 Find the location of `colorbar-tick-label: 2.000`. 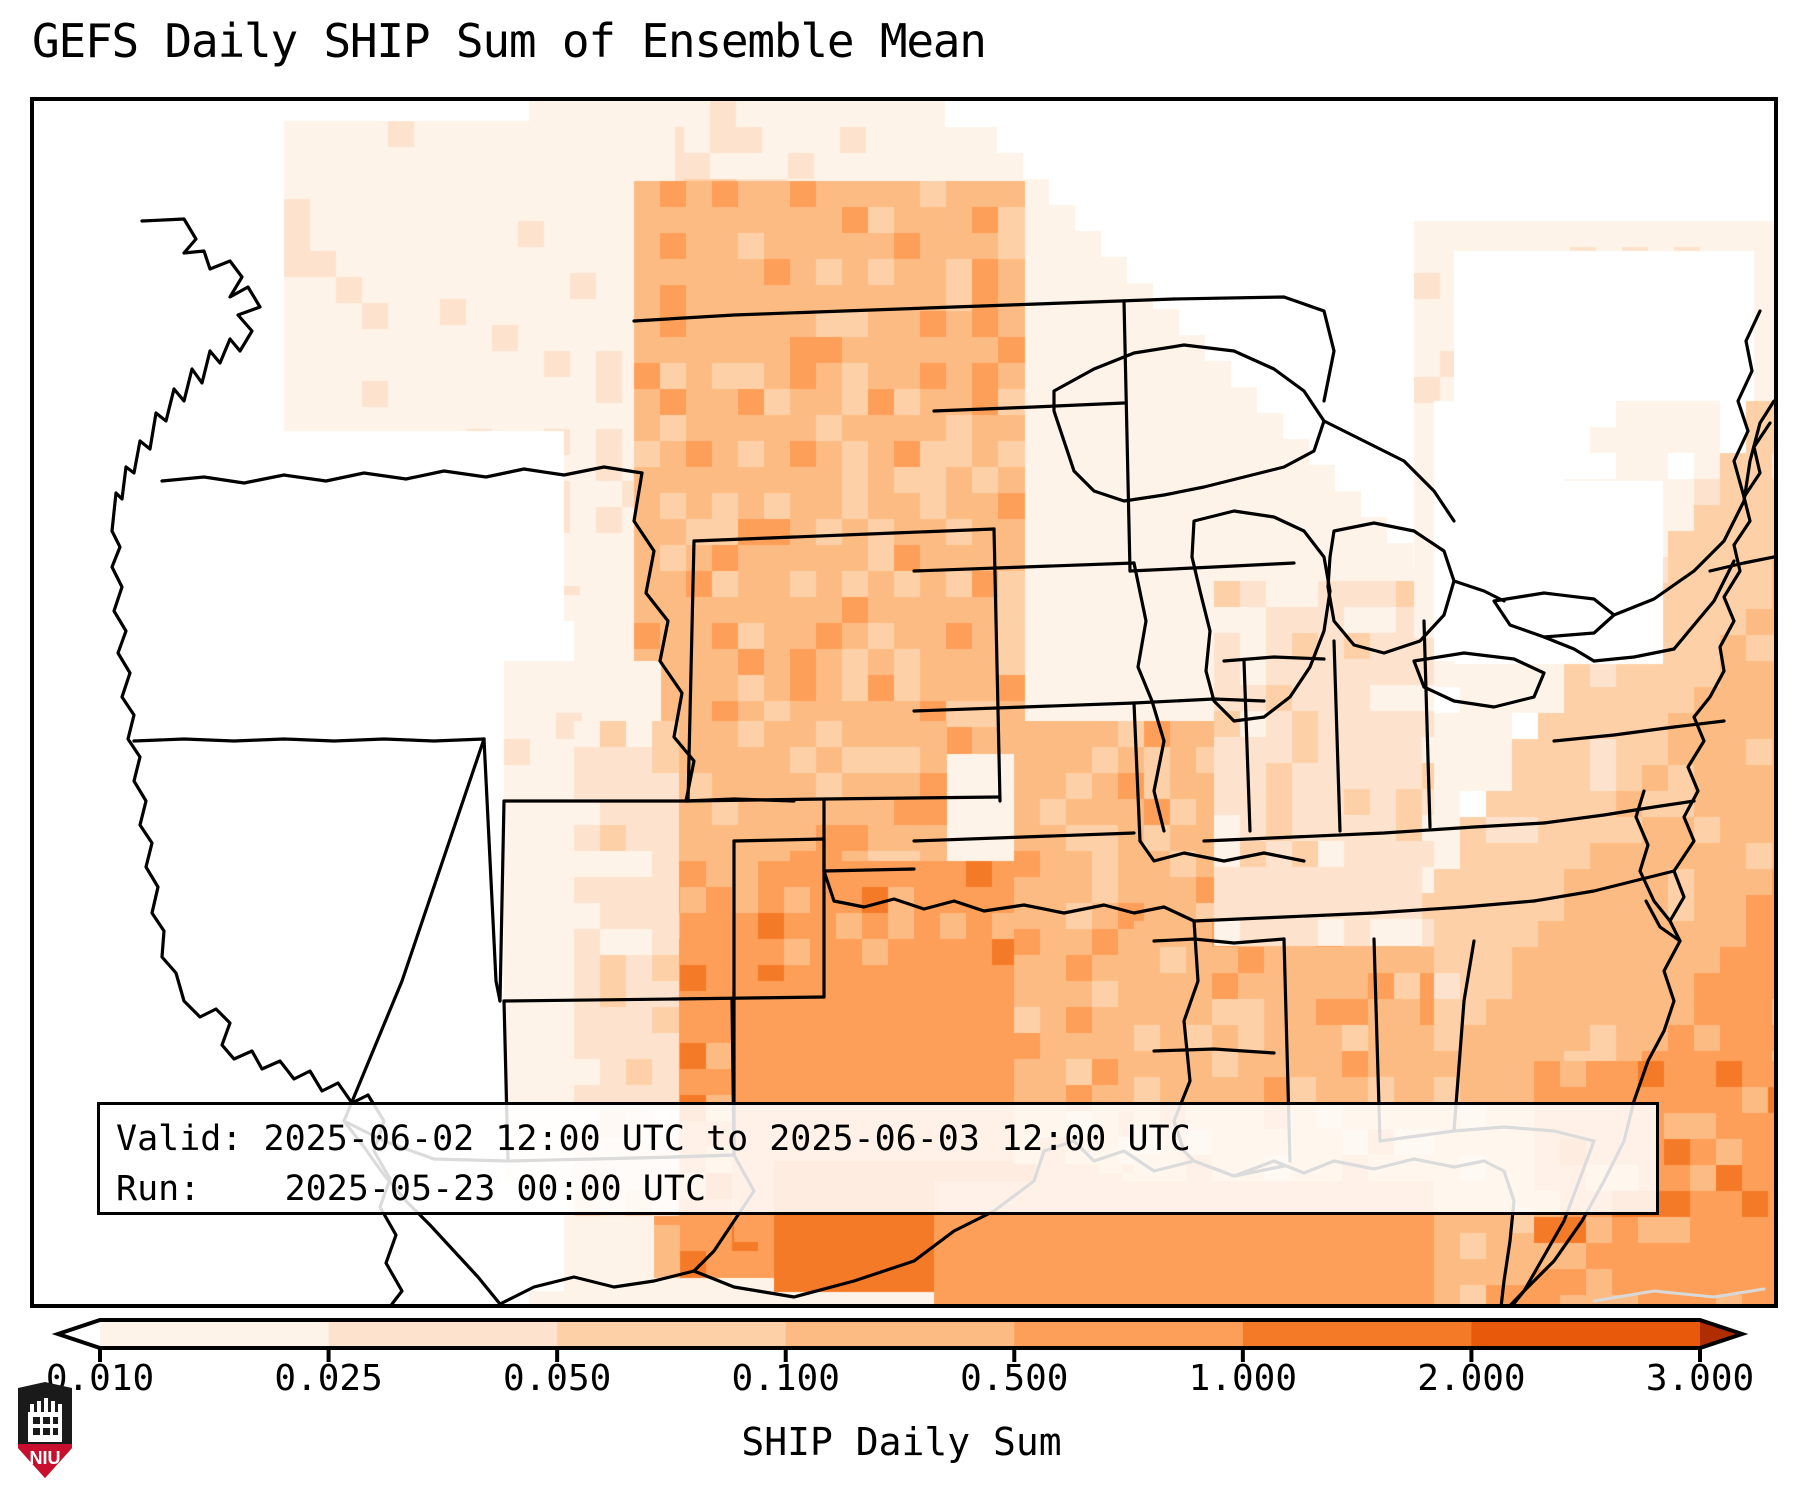

colorbar-tick-label: 2.000 is located at coordinates (1471, 1378).